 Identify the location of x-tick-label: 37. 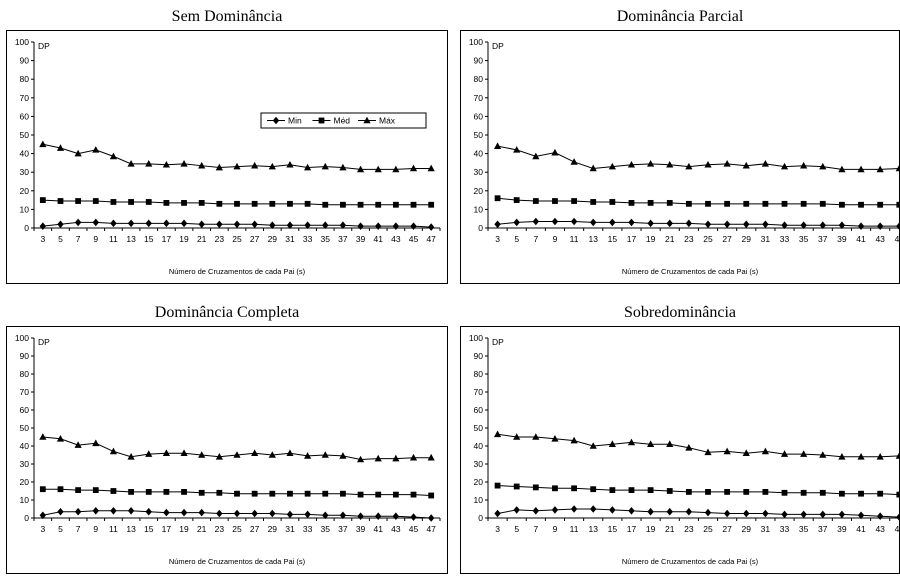
(823, 529).